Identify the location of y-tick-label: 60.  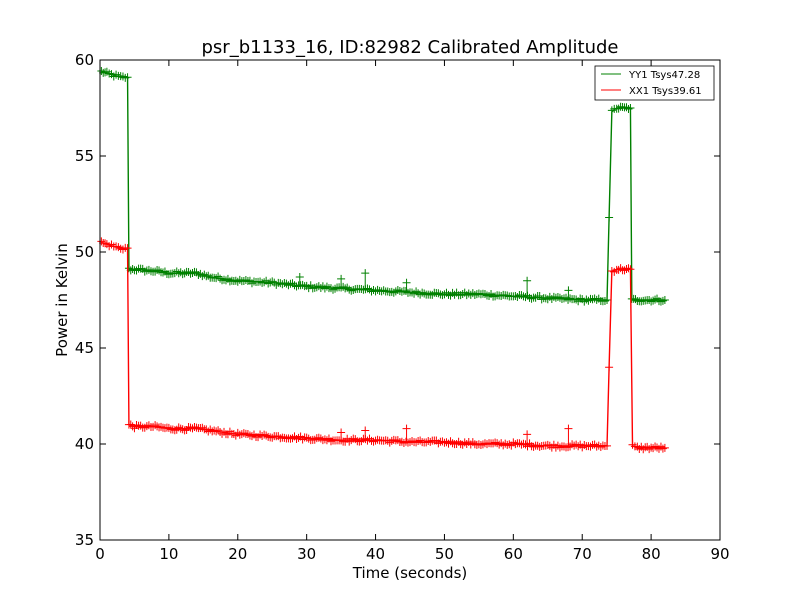
(84, 60).